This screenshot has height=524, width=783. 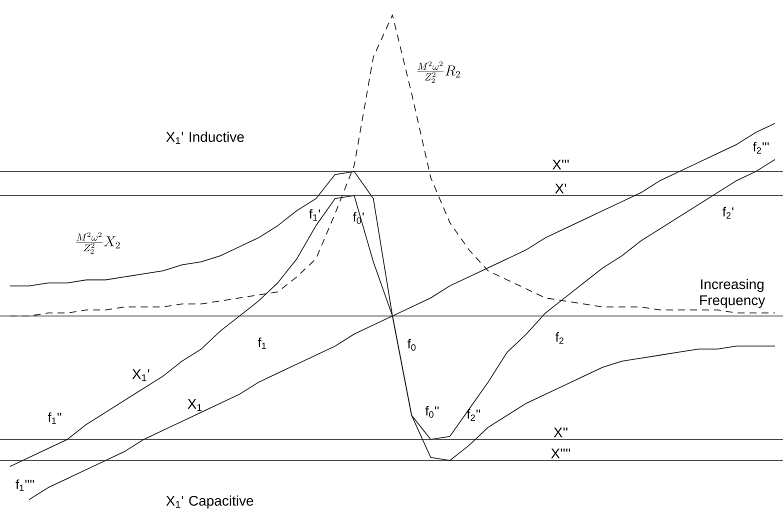 I want to click on annotation: f$_{2}$, so click(x=559, y=338).